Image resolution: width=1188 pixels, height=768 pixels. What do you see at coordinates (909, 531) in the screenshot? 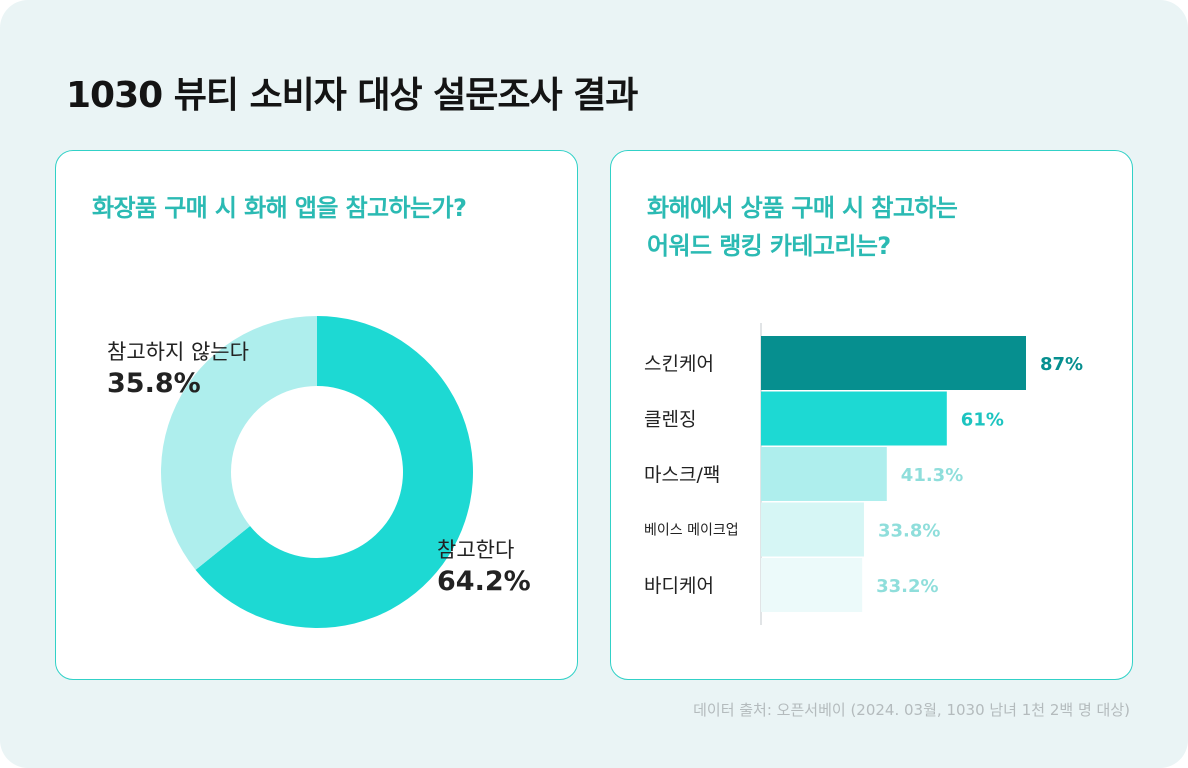
I see `bar-value-label: 33.8%` at bounding box center [909, 531].